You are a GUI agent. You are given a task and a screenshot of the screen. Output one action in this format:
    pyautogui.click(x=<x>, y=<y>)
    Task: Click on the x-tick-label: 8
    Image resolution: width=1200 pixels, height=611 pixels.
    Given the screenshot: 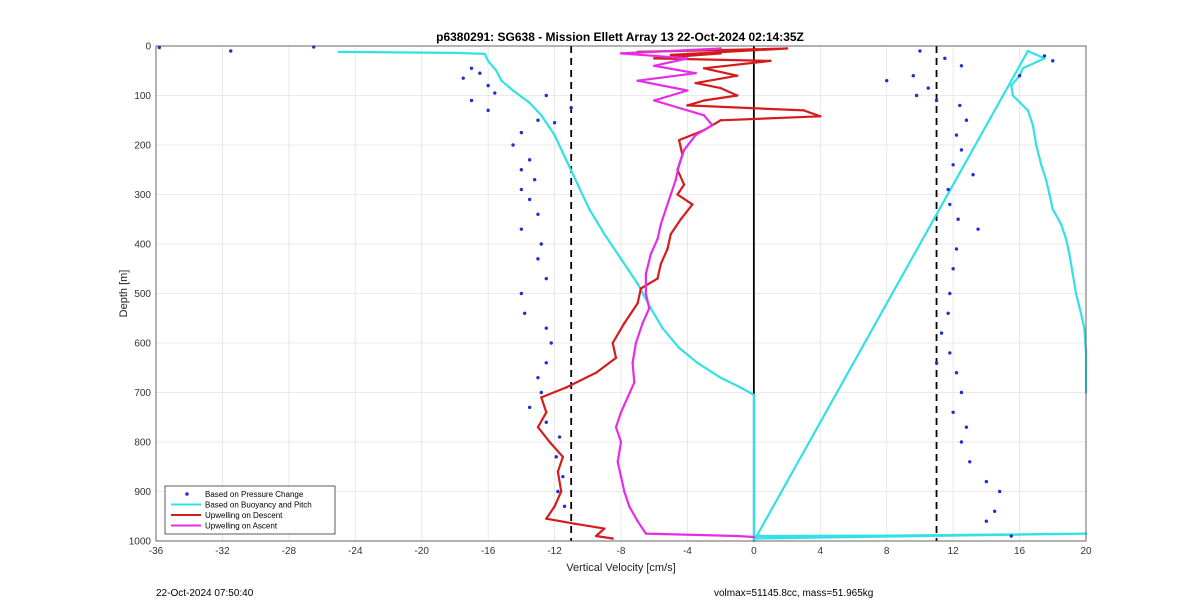 What is the action you would take?
    pyautogui.click(x=887, y=551)
    